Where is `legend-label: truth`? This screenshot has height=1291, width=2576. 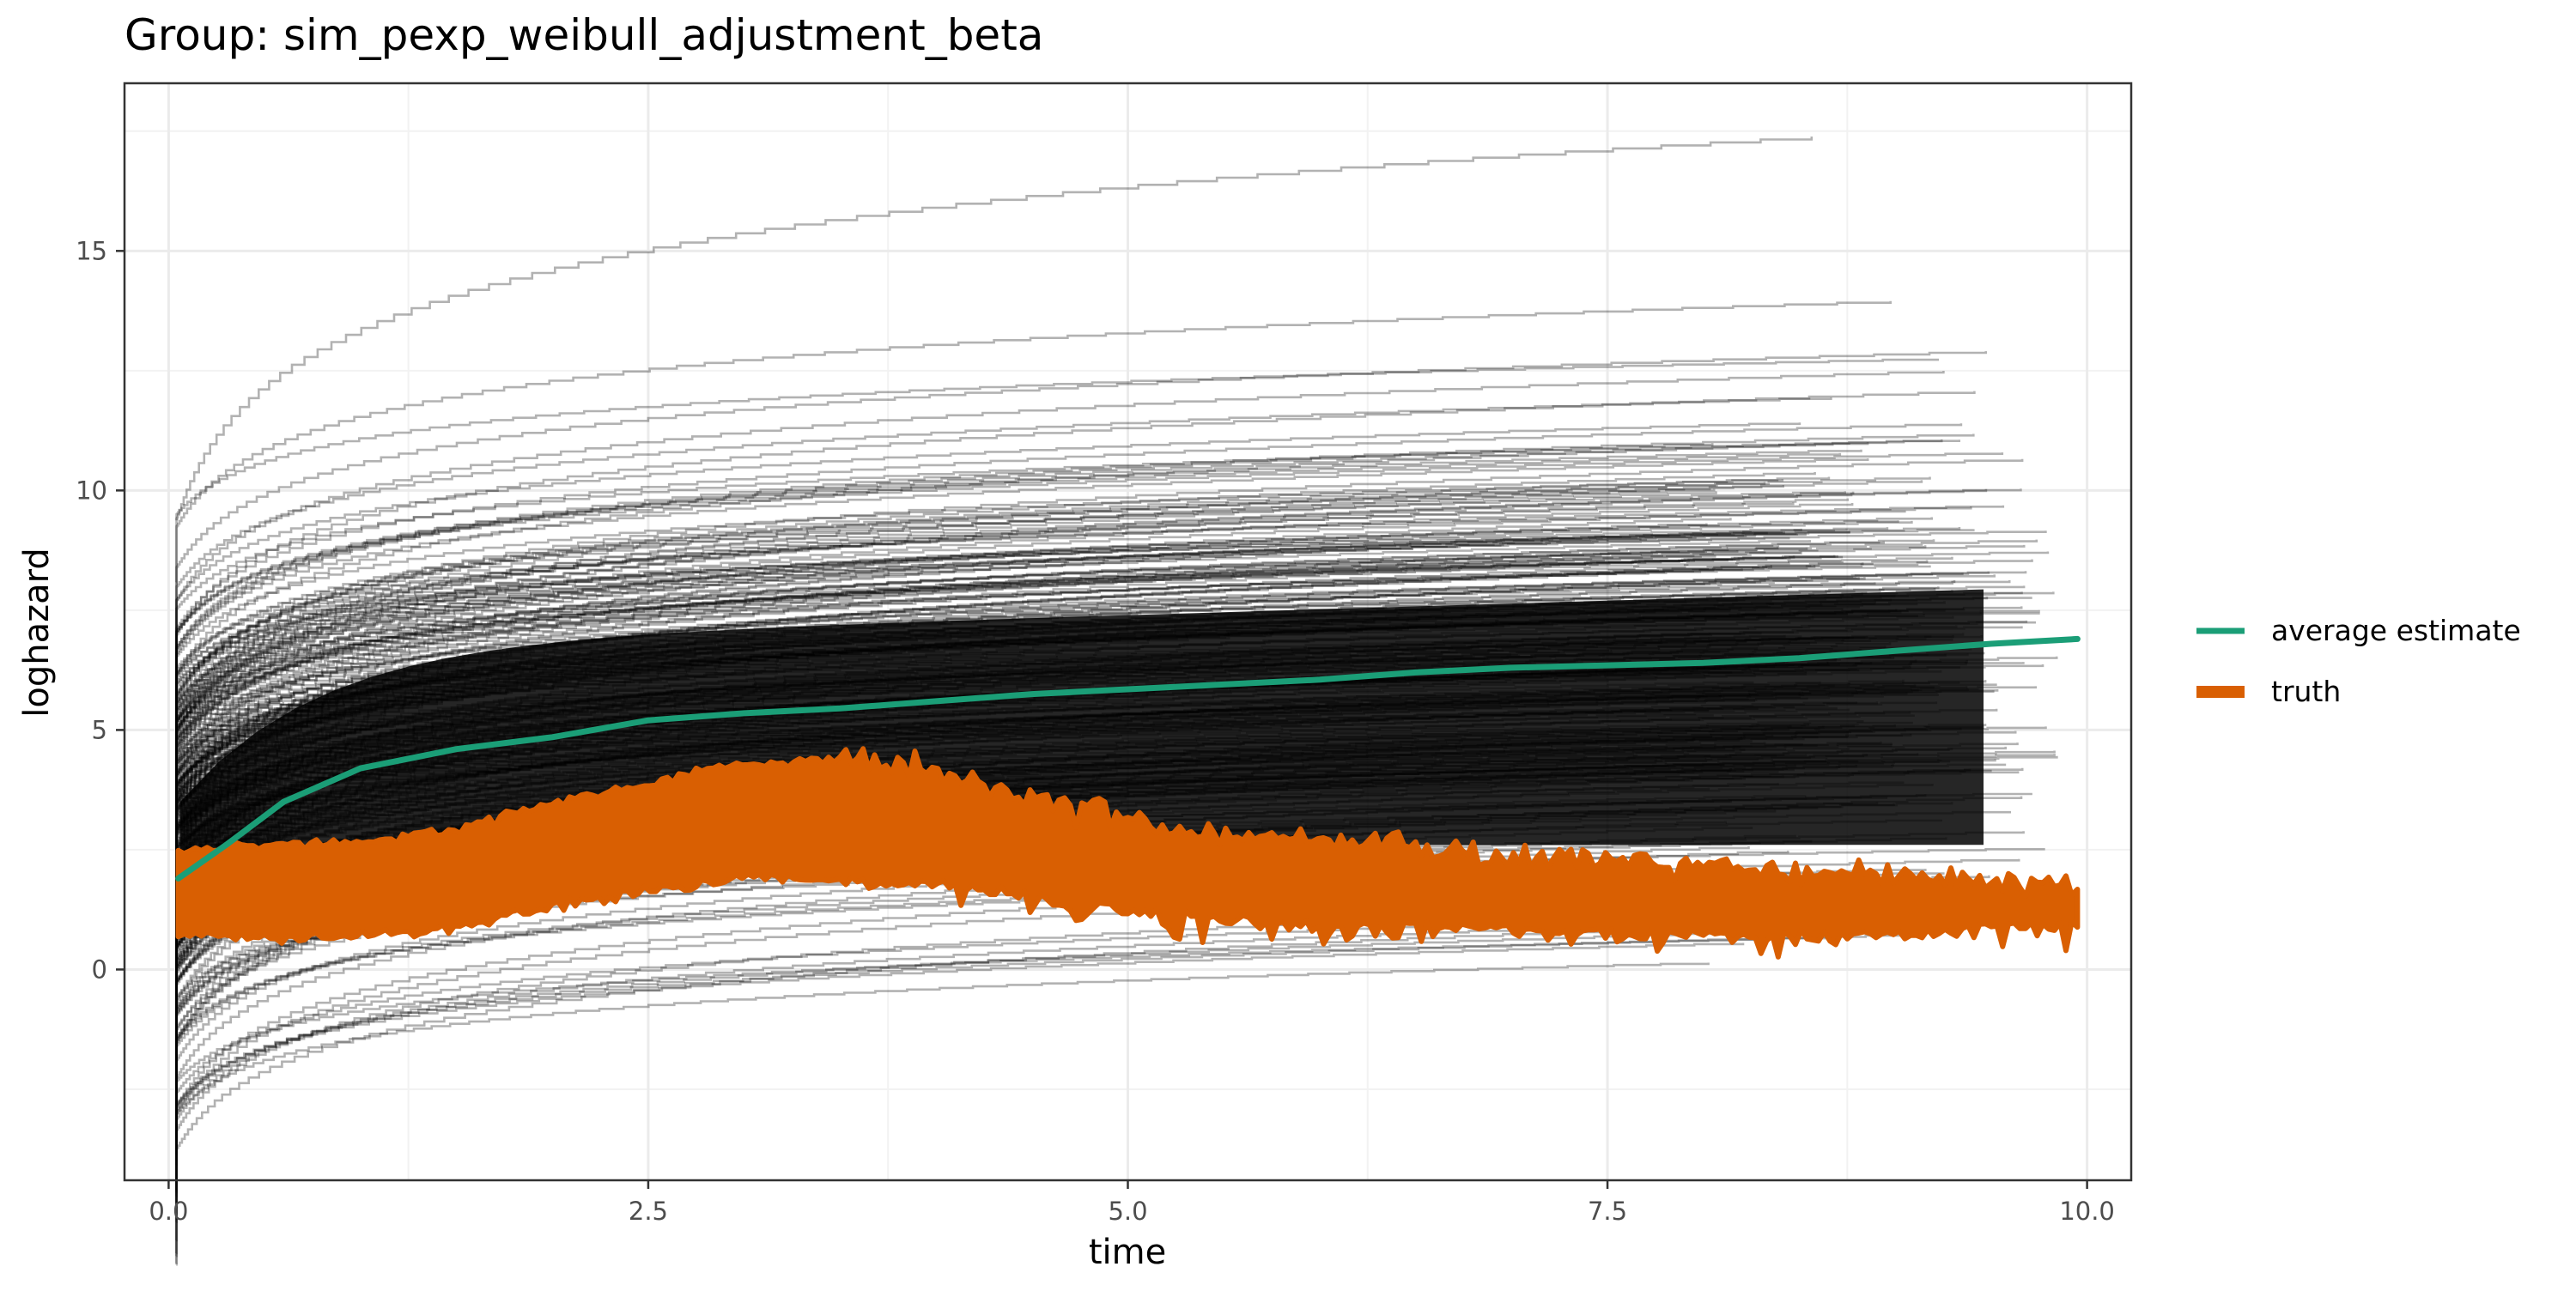 legend-label: truth is located at coordinates (2306, 692).